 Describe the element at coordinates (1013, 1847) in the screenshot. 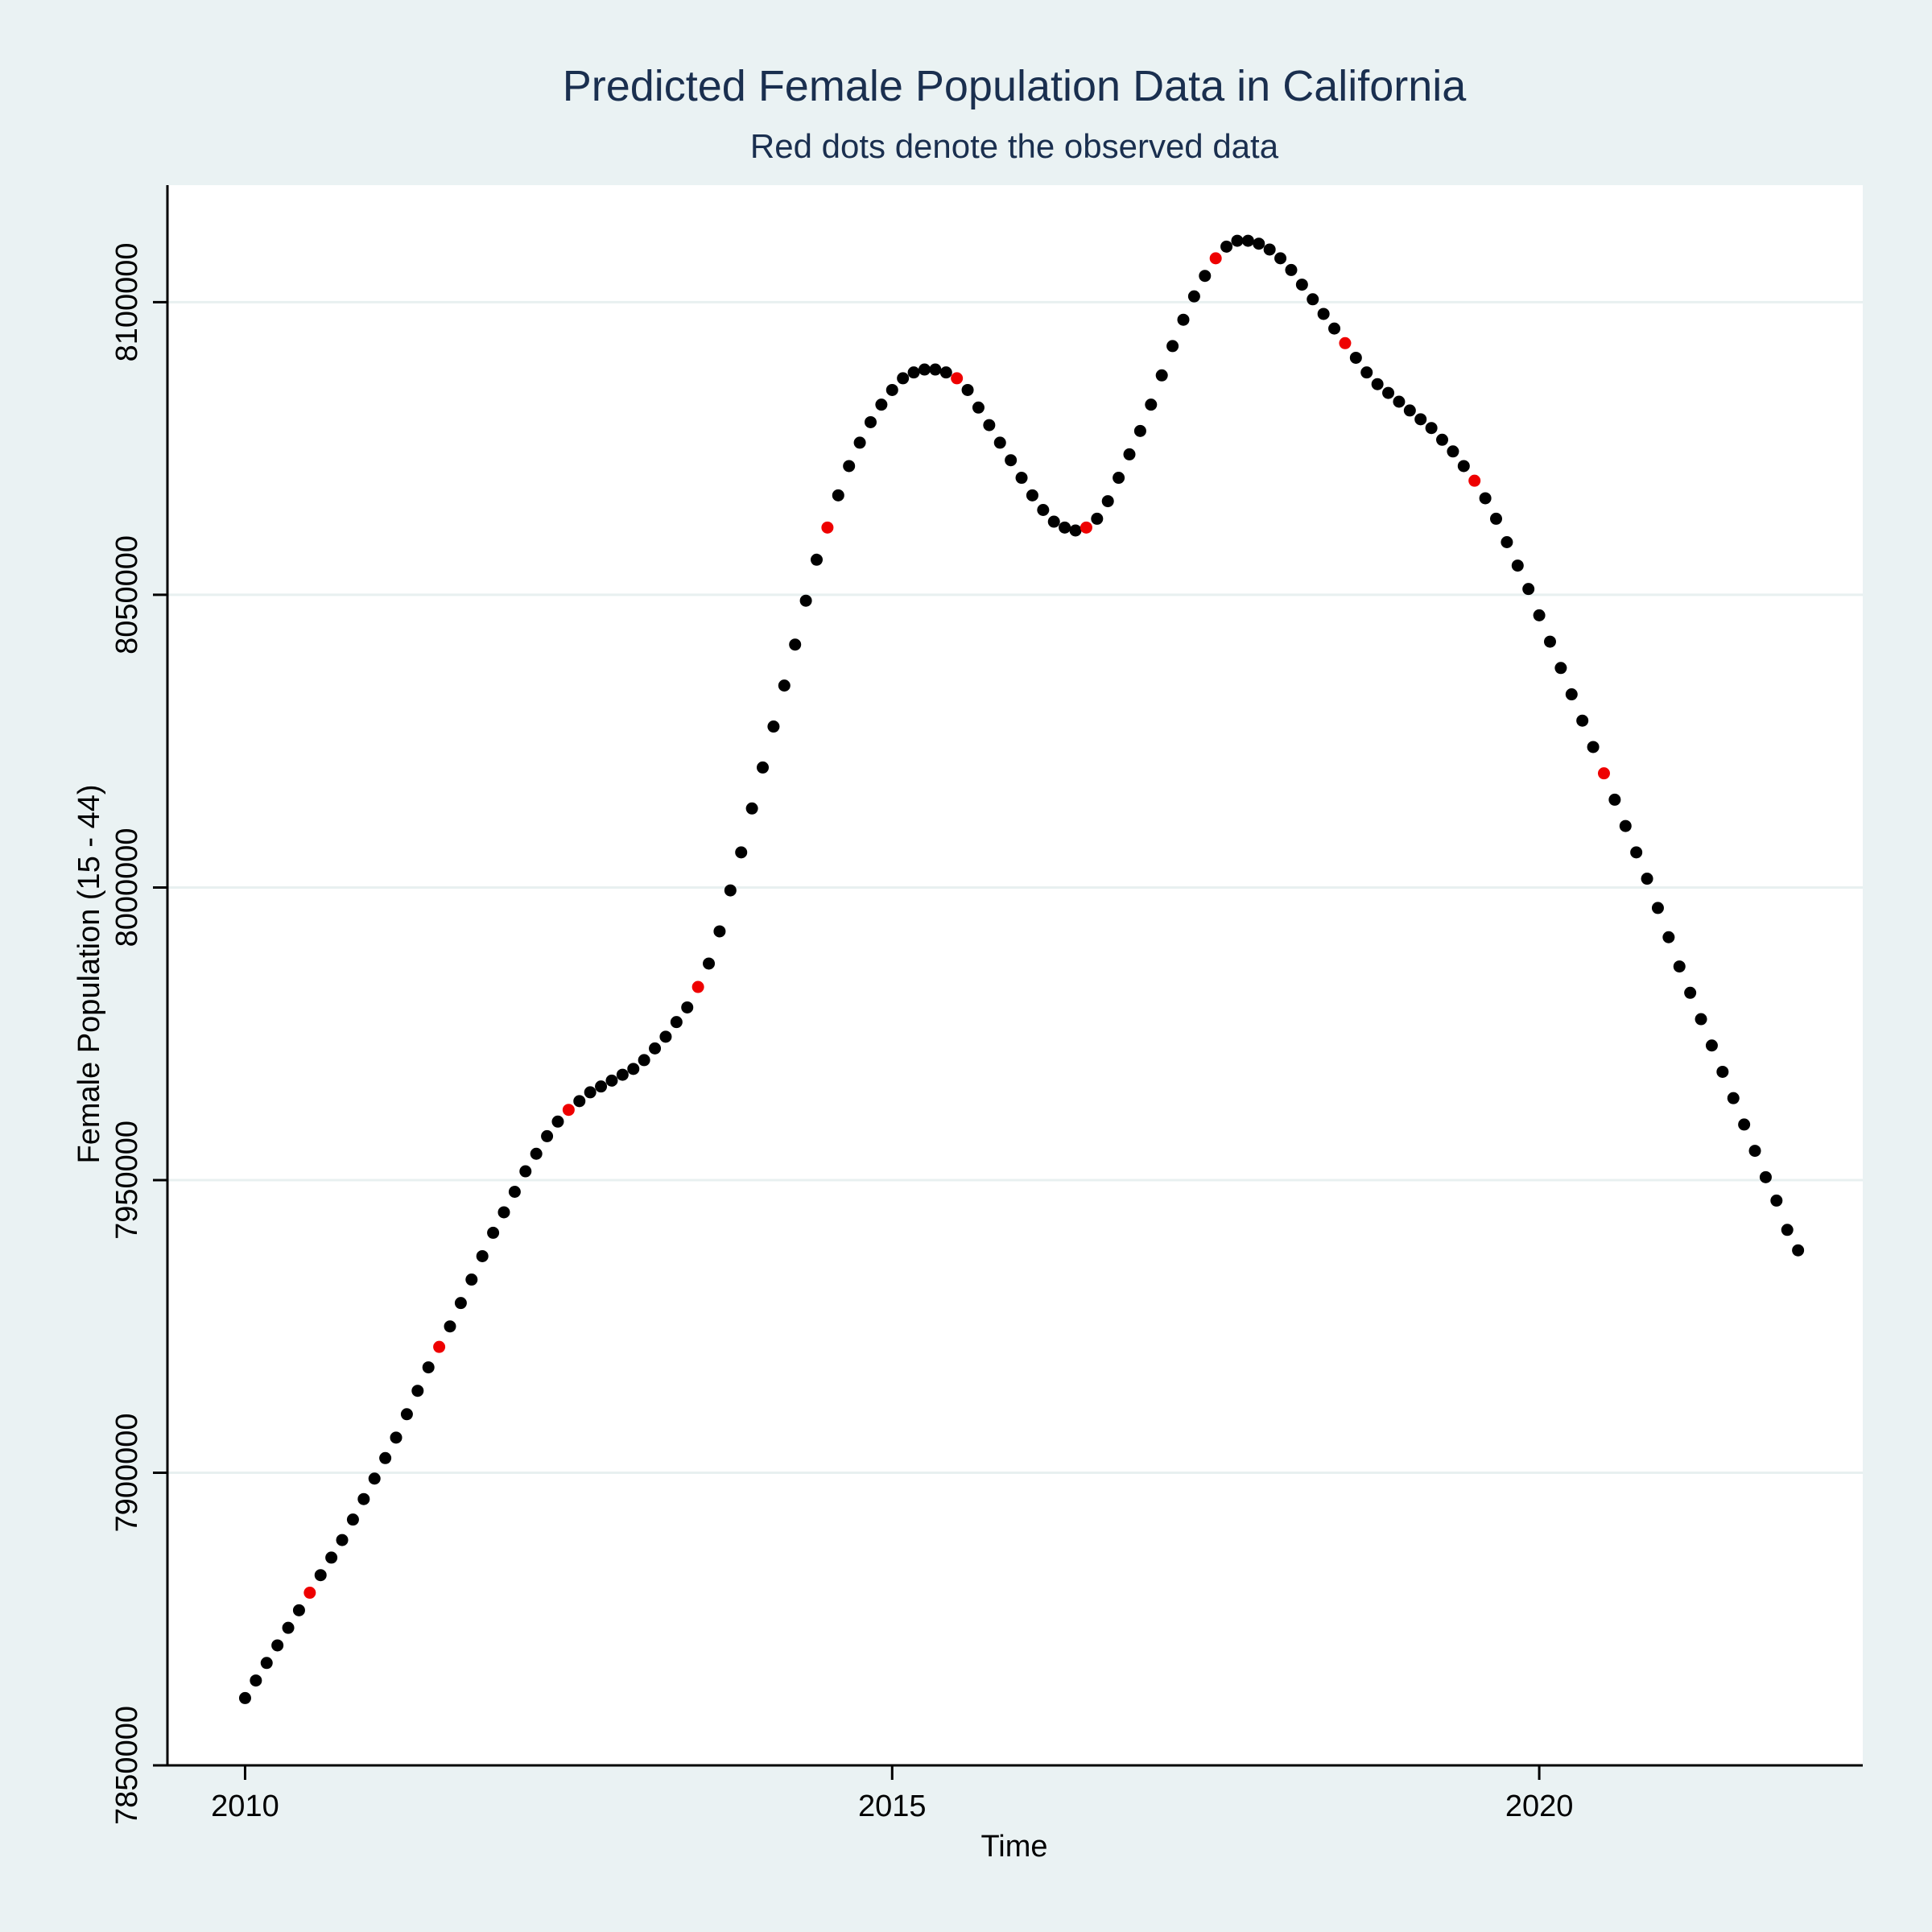

I see `x-axis-label: Time` at that location.